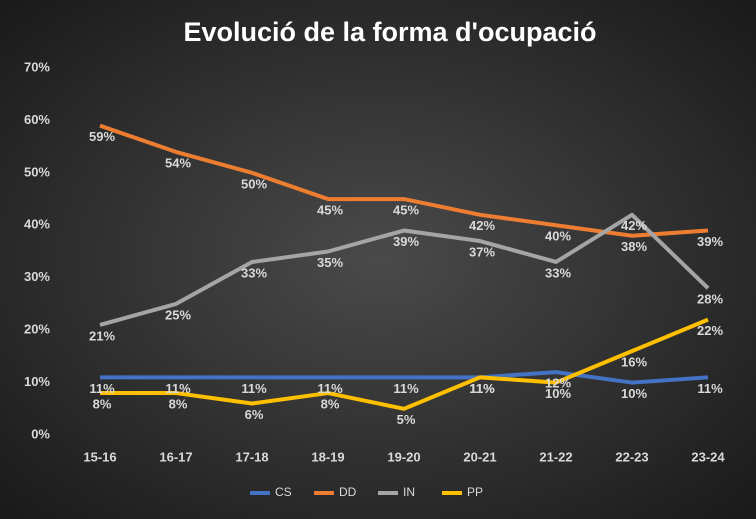  I want to click on data-label: 59%, so click(102, 136).